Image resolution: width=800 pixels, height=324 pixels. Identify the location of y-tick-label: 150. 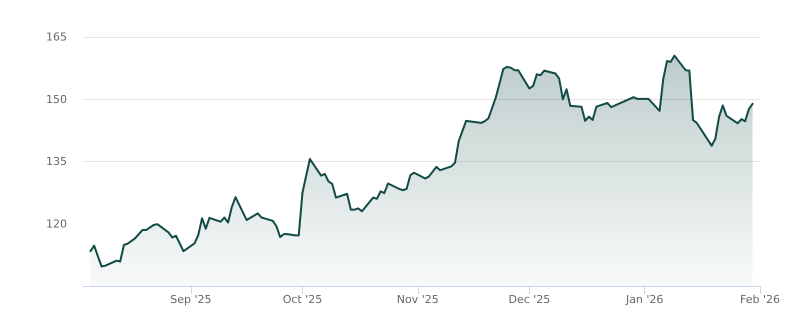
(56, 99).